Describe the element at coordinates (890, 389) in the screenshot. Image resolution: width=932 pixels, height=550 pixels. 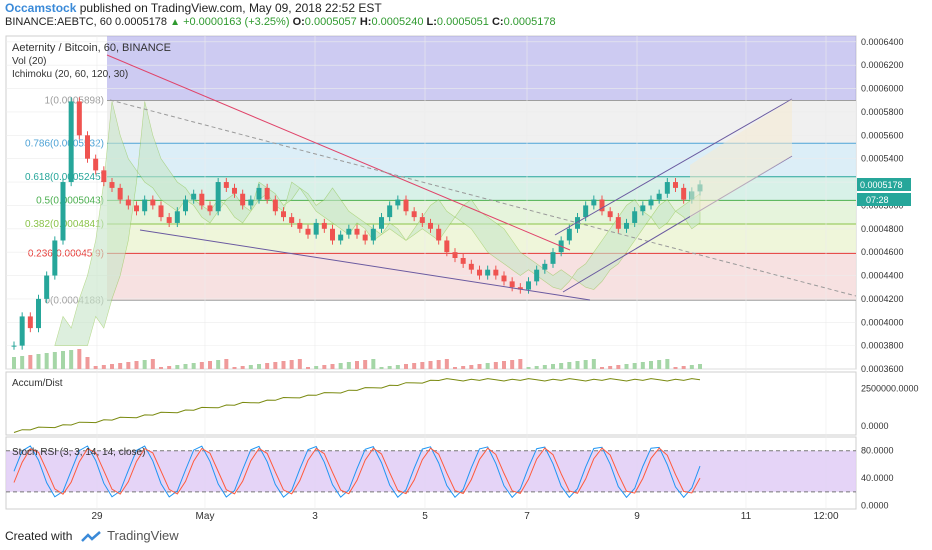
I see `accum-tick-label: 2500000.0000` at that location.